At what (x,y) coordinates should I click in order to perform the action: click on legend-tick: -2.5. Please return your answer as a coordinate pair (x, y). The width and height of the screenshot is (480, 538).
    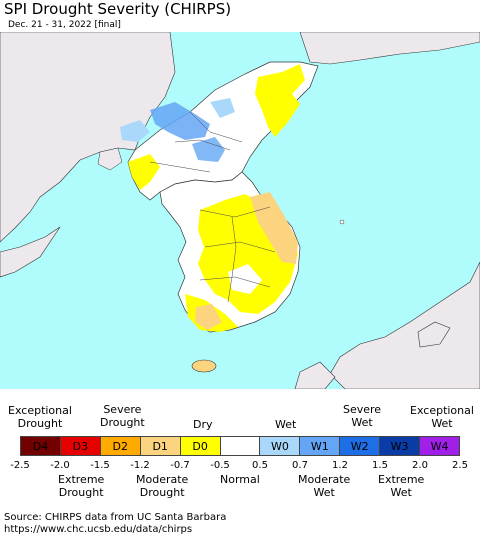
    Looking at the image, I should click on (20, 465).